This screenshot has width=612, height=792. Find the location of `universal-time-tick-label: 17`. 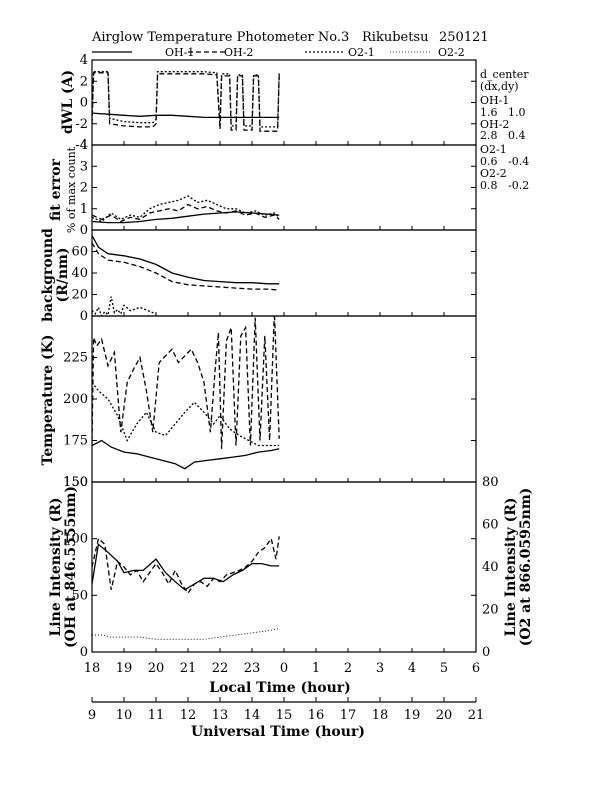

universal-time-tick-label: 17 is located at coordinates (348, 715).